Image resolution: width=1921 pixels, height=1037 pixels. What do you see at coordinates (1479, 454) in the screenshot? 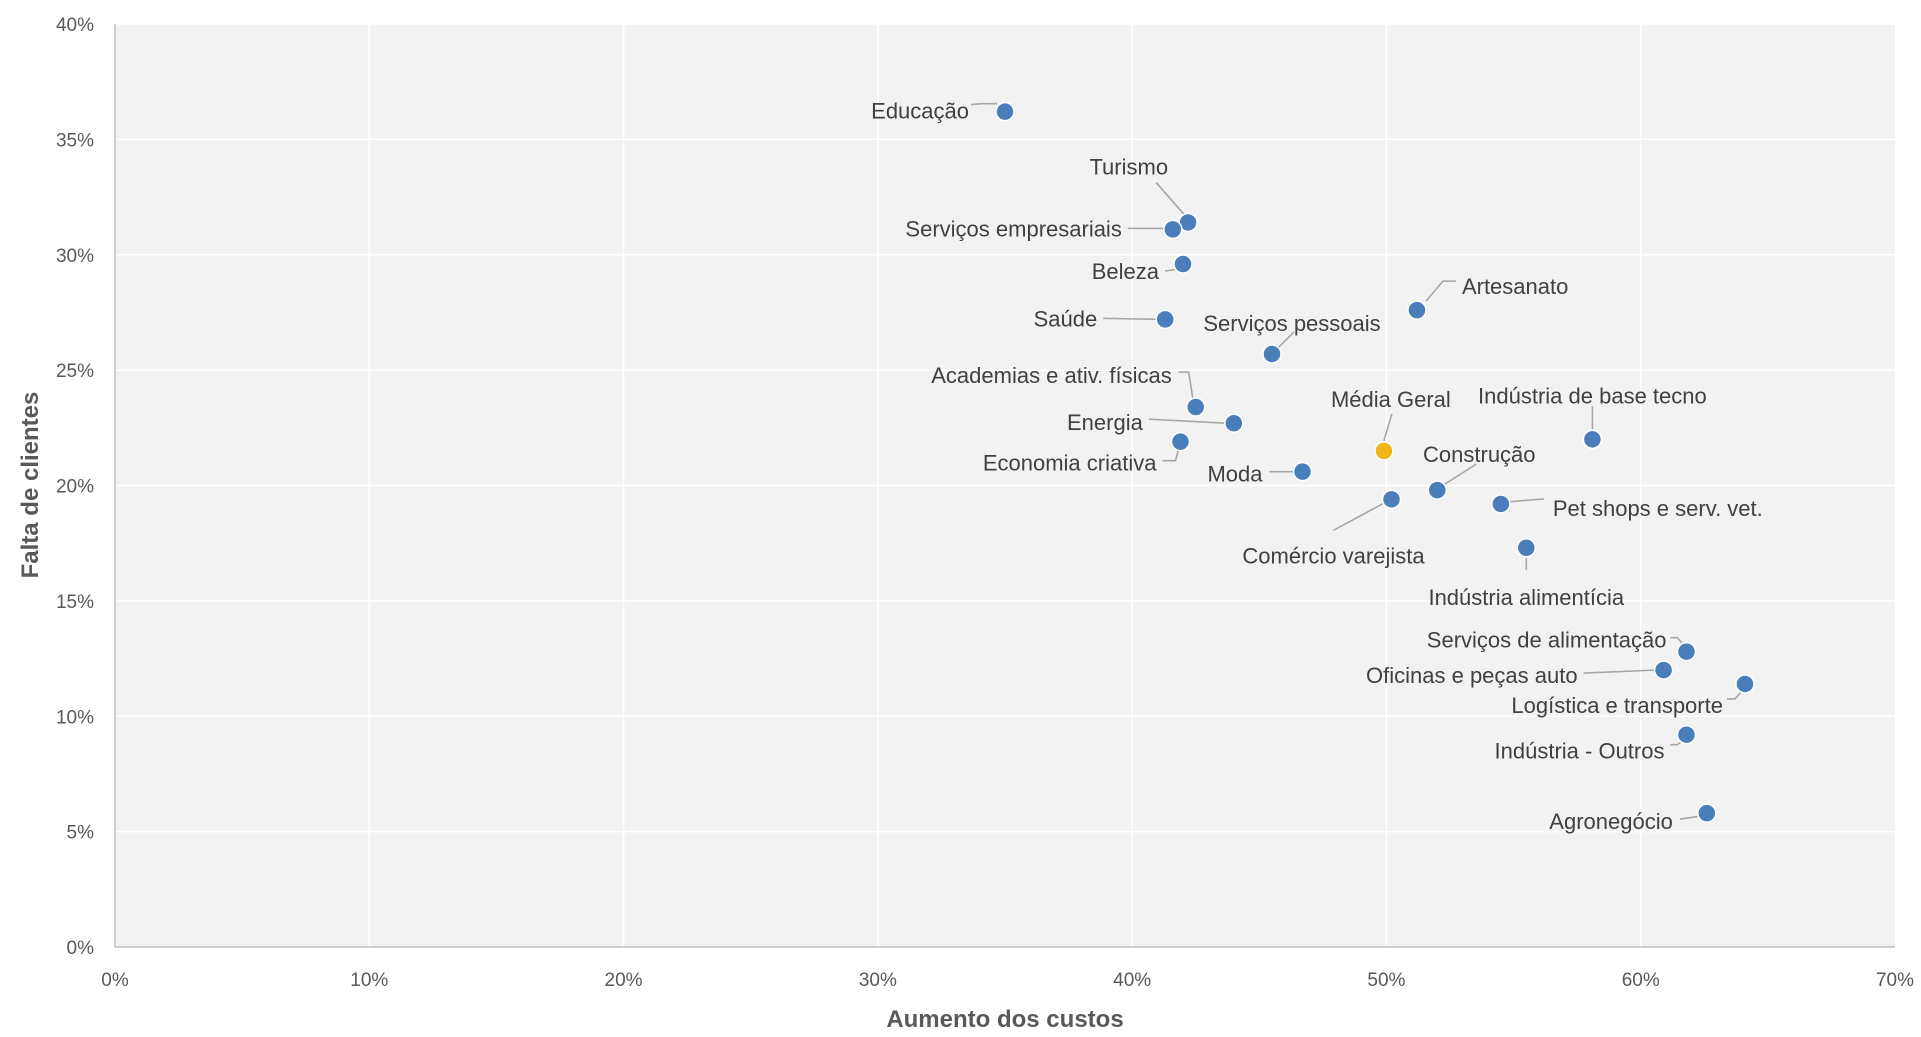
I see `point-label: Construção` at bounding box center [1479, 454].